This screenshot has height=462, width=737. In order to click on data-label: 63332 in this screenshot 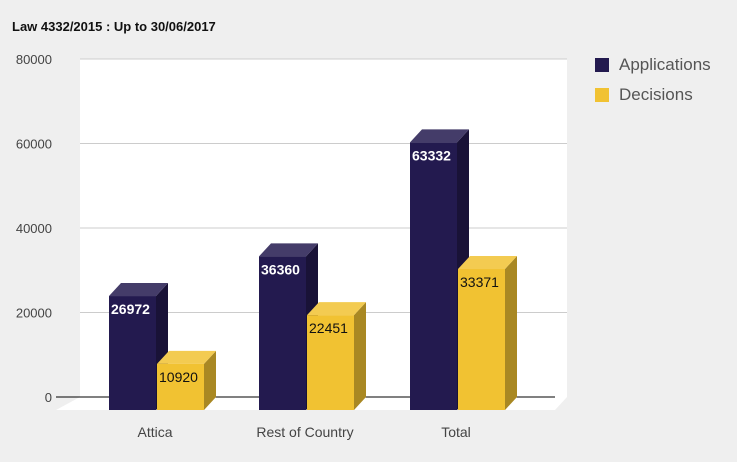, I will do `click(431, 155)`.